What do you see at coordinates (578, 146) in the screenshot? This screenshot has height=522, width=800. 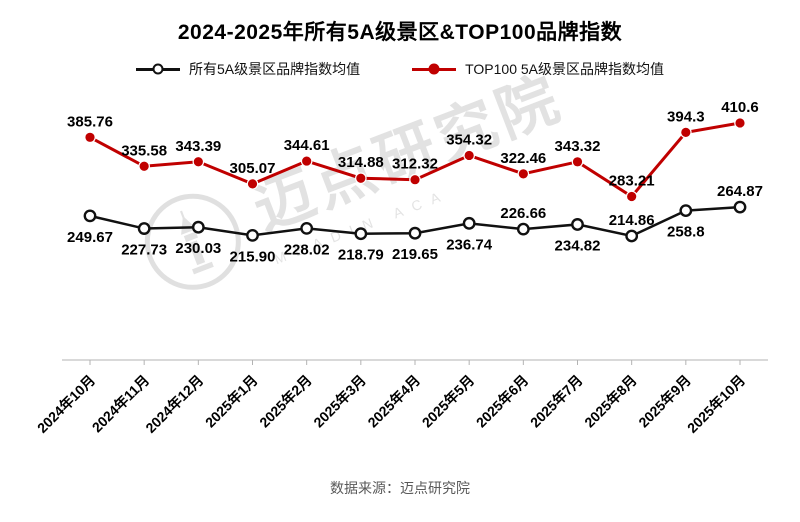 I see `data-label: 343.32` at bounding box center [578, 146].